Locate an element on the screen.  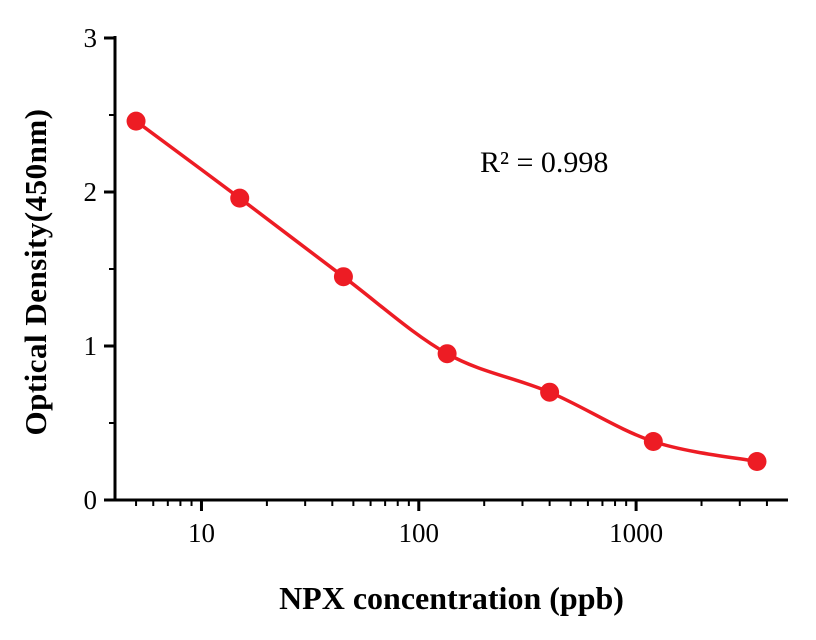
y-tick-label: 3 is located at coordinates (91, 38).